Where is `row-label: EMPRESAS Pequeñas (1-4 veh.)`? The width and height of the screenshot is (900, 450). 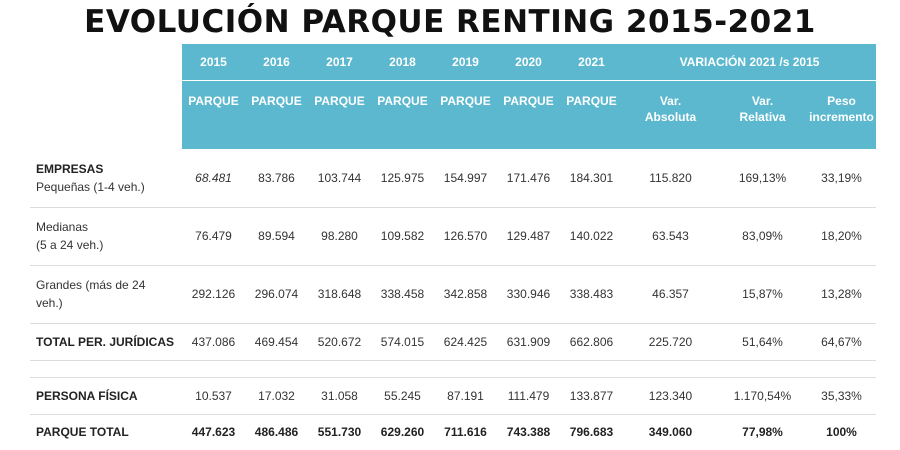 row-label: EMPRESAS Pequeñas (1-4 veh.) is located at coordinates (106, 178).